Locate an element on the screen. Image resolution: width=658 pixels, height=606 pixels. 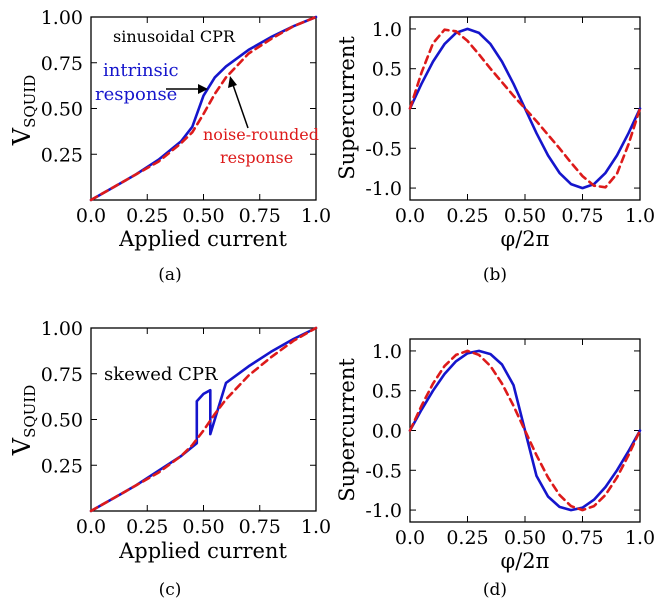
annotation-noise-rounded: noise-rounded is located at coordinates (261, 134).